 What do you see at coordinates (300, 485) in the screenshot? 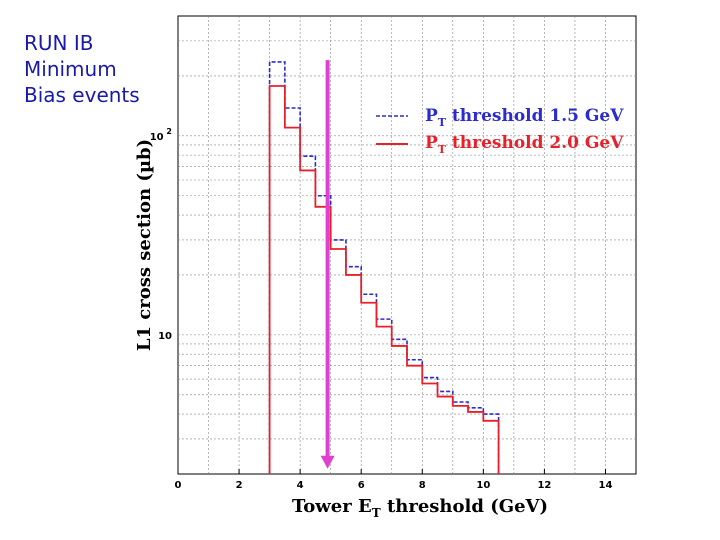
I see `x-tick-label: 4` at bounding box center [300, 485].